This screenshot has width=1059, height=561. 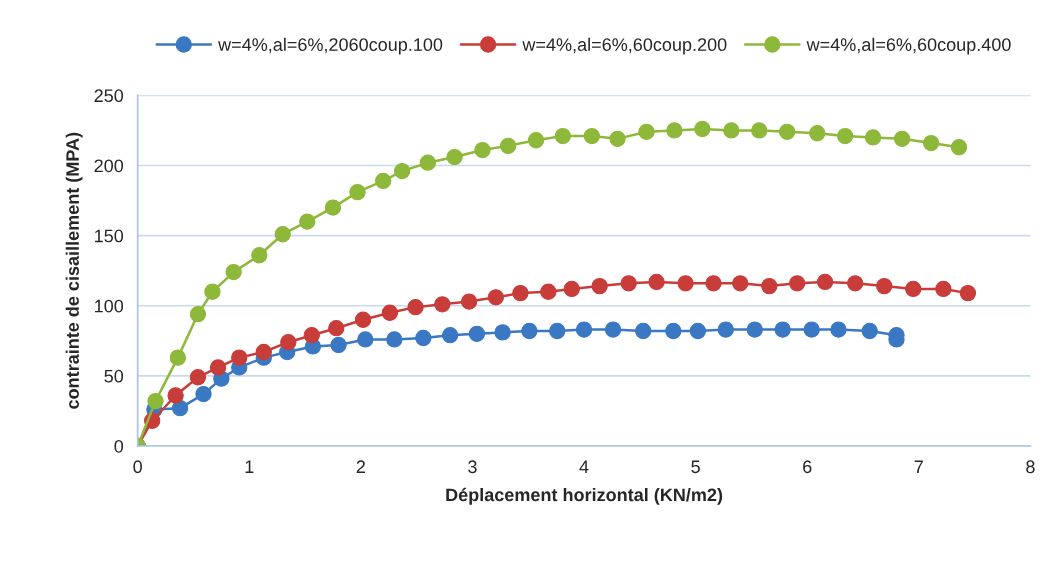 I want to click on legend-label: w=4%,al=6%,2060coup.100, so click(x=330, y=46).